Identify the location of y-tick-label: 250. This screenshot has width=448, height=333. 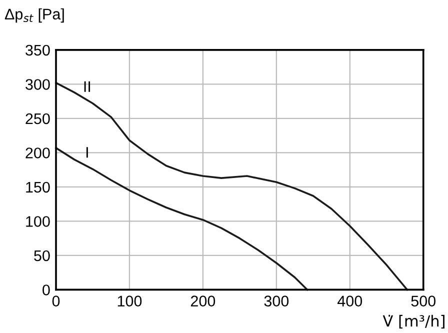
(38, 118).